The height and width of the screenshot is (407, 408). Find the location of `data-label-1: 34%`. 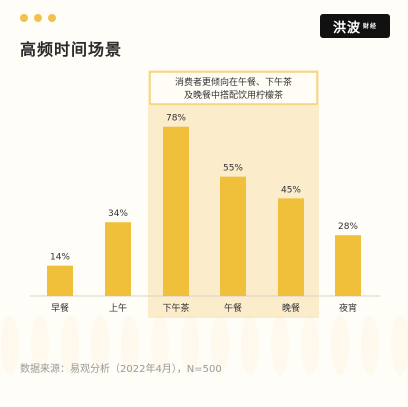

data-label-1: 34% is located at coordinates (118, 214).